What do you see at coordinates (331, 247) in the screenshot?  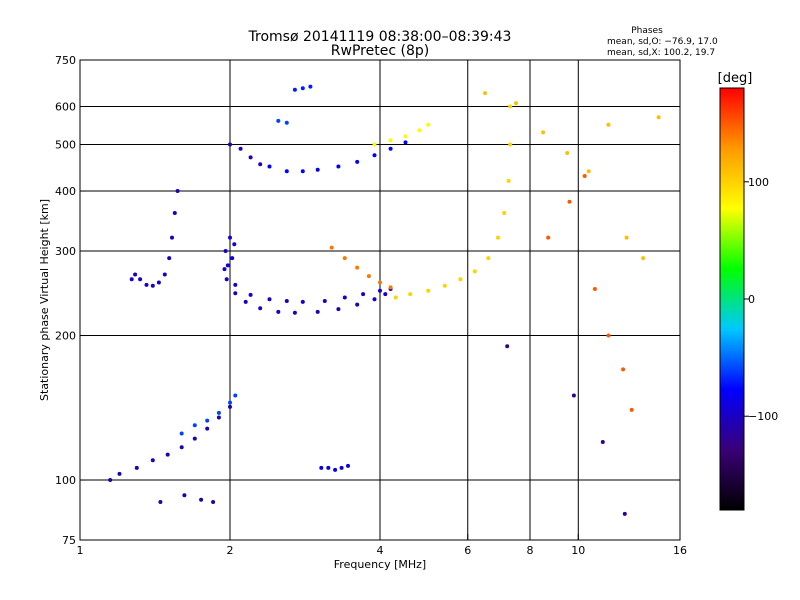 I see `echo-point-s9-p0` at bounding box center [331, 247].